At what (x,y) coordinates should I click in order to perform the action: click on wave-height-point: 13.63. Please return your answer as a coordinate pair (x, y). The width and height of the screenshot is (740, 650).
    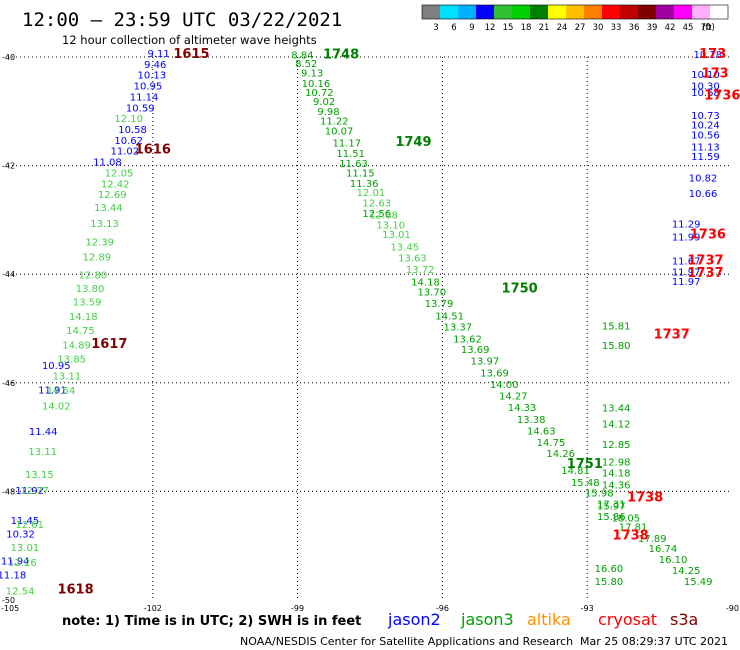
    Looking at the image, I should click on (412, 259).